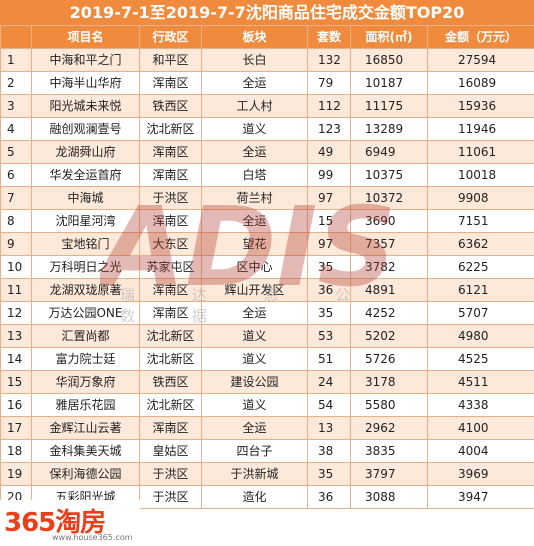 The height and width of the screenshot is (546, 534). Describe the element at coordinates (389, 244) in the screenshot. I see `cell-area: 7357` at that location.